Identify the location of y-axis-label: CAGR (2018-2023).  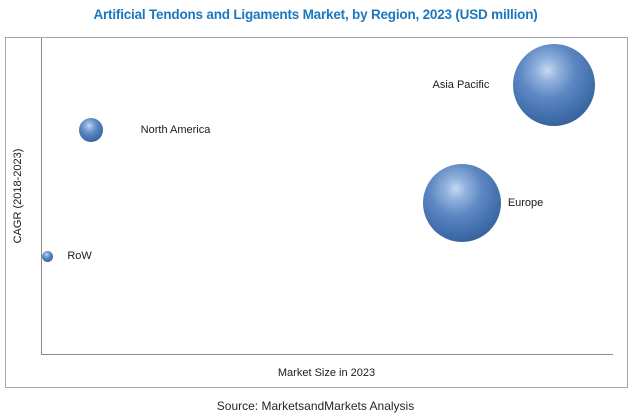
(18, 196).